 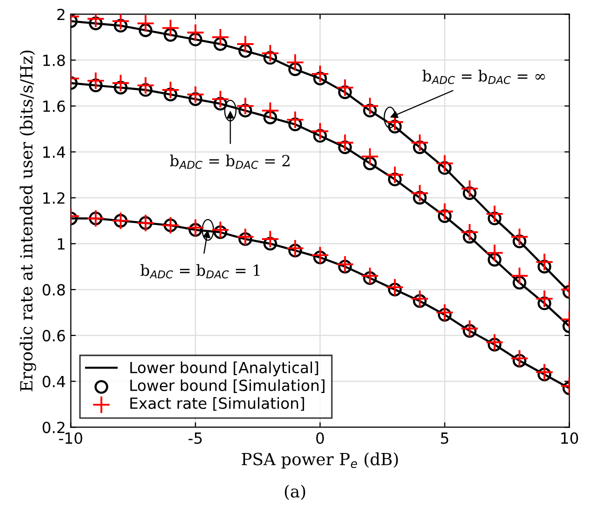 I want to click on y-axis-title: Ergodic rate at intended user (bits/s/Hz), so click(x=28, y=221).